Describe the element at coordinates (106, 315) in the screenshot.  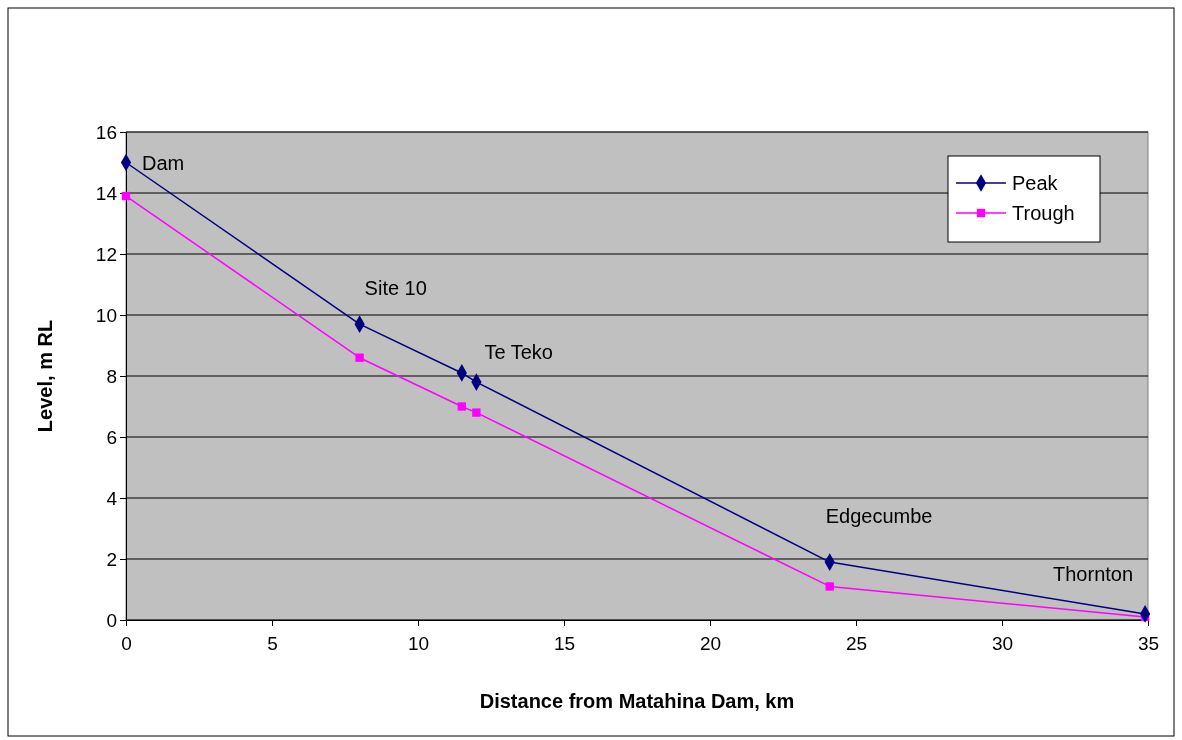
I see `y-tick-label: 10` at that location.